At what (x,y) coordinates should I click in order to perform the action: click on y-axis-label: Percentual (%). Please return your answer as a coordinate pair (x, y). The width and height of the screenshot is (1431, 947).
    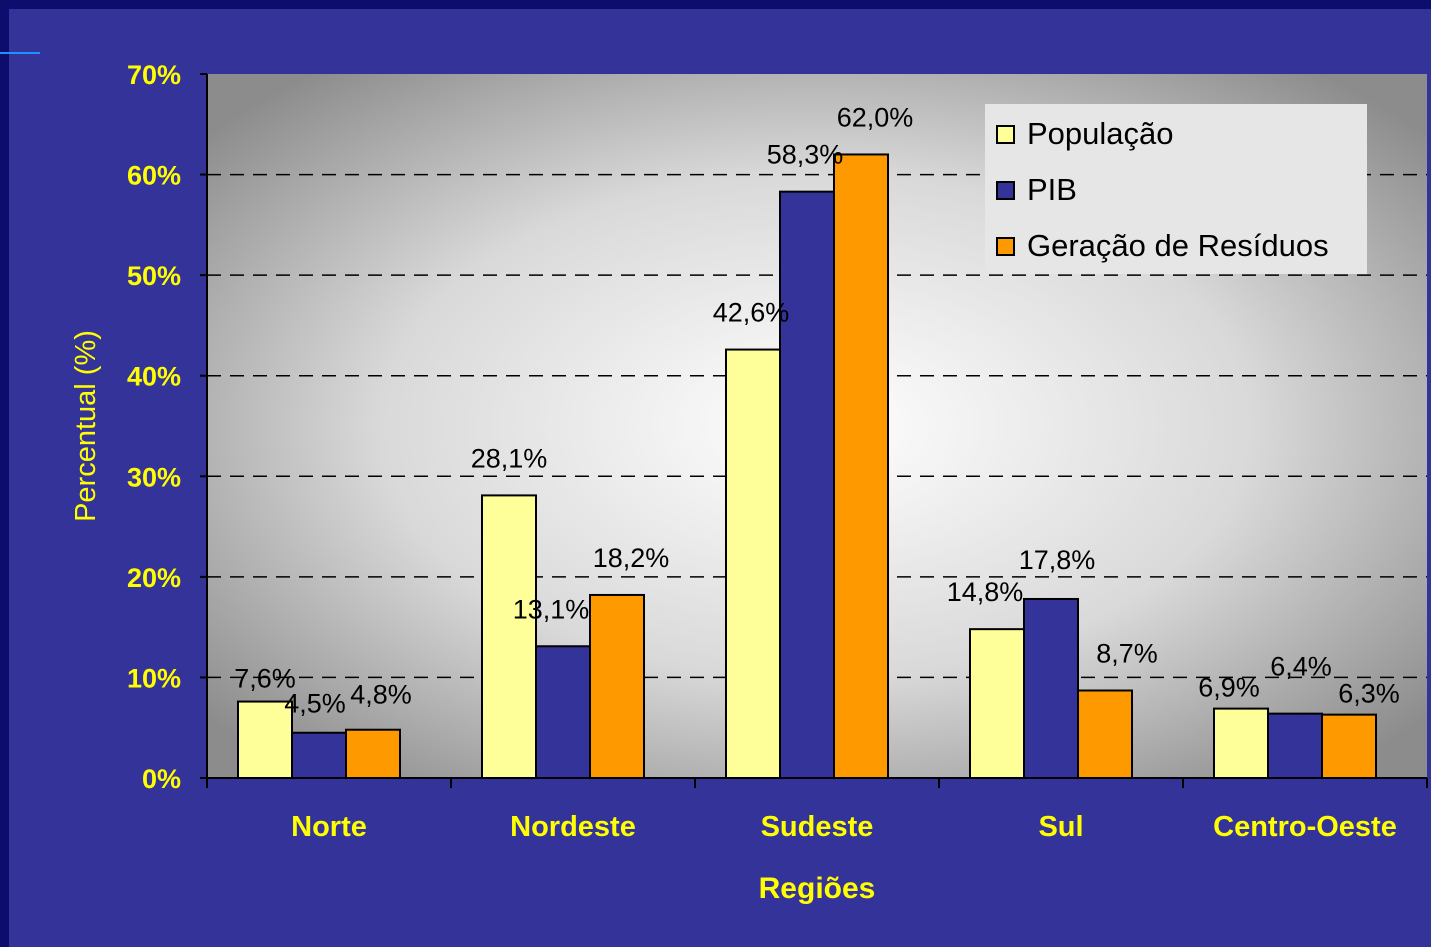
    Looking at the image, I should click on (86, 426).